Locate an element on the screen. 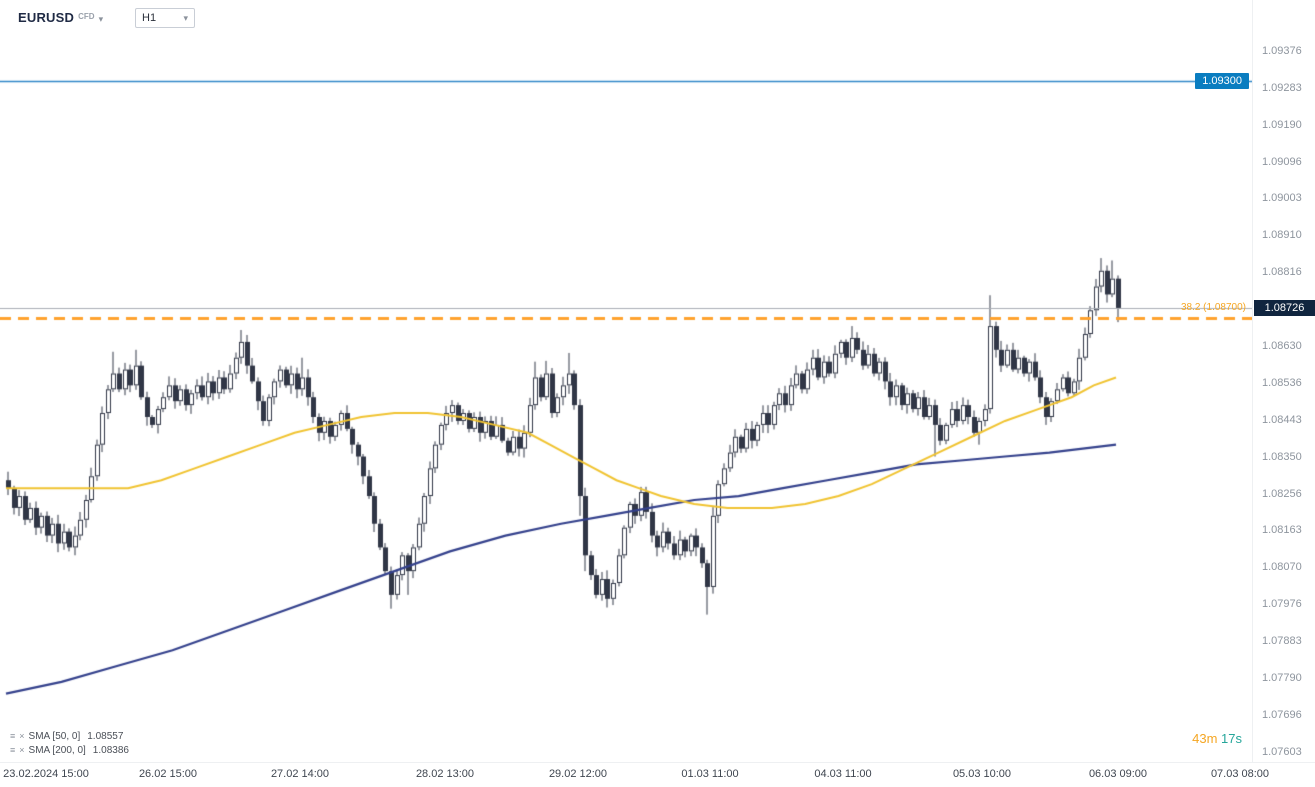 The height and width of the screenshot is (787, 1315). current-price-badge: 1.08726 is located at coordinates (1284, 307).